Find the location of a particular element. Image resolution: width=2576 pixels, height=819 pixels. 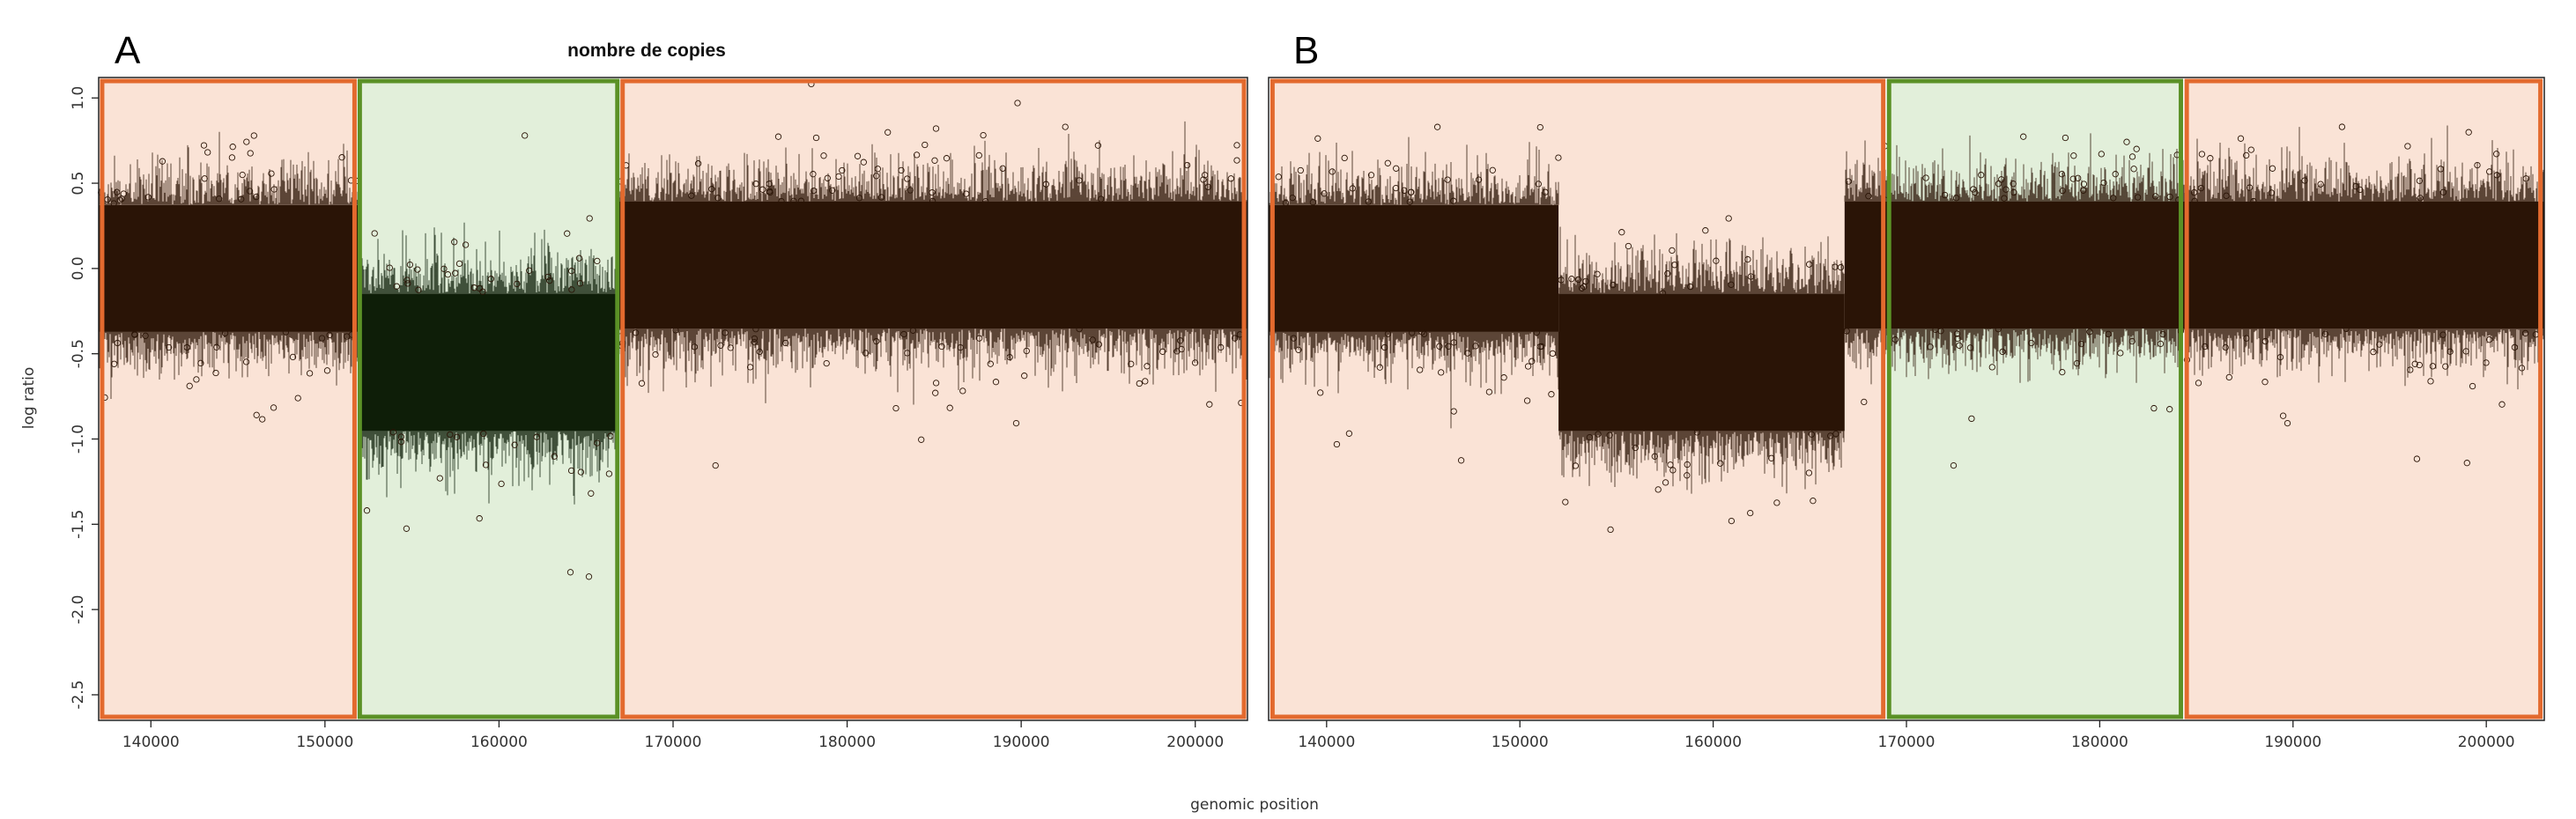

panel-b-x-tick-label-2: 160000 is located at coordinates (1713, 742).